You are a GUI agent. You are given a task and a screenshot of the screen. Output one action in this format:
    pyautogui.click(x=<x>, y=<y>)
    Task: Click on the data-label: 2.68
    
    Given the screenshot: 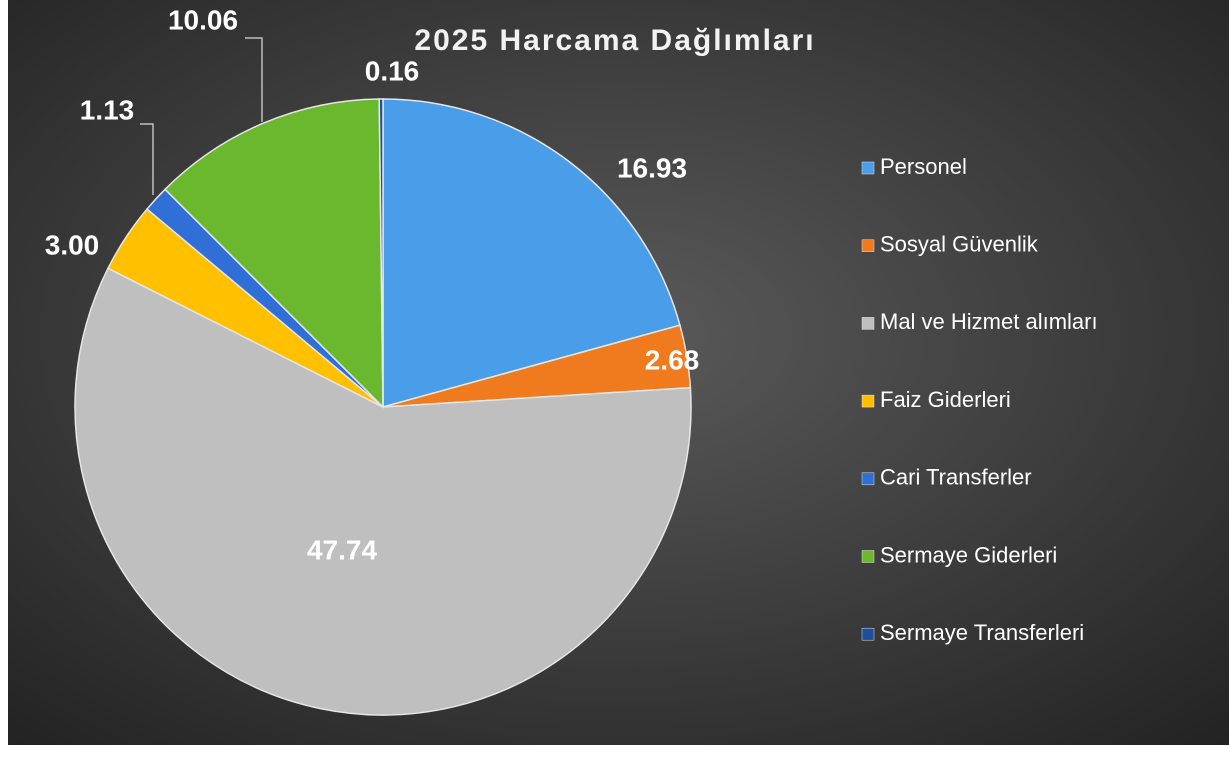 What is the action you would take?
    pyautogui.click(x=672, y=359)
    